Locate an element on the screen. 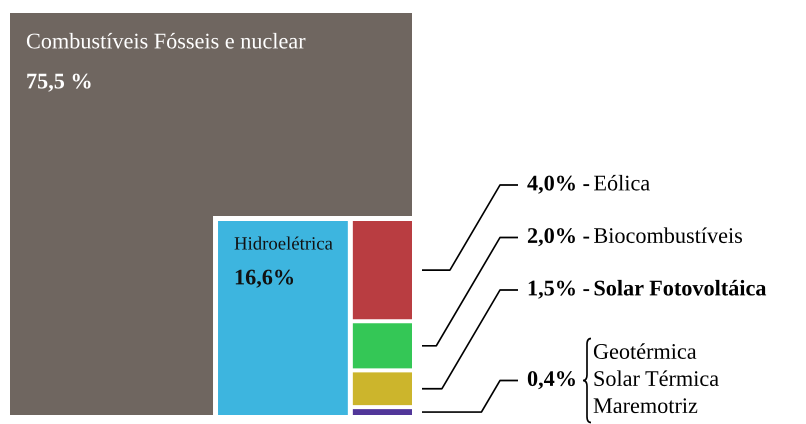 The width and height of the screenshot is (806, 424). data-label: 16,6% is located at coordinates (265, 279).